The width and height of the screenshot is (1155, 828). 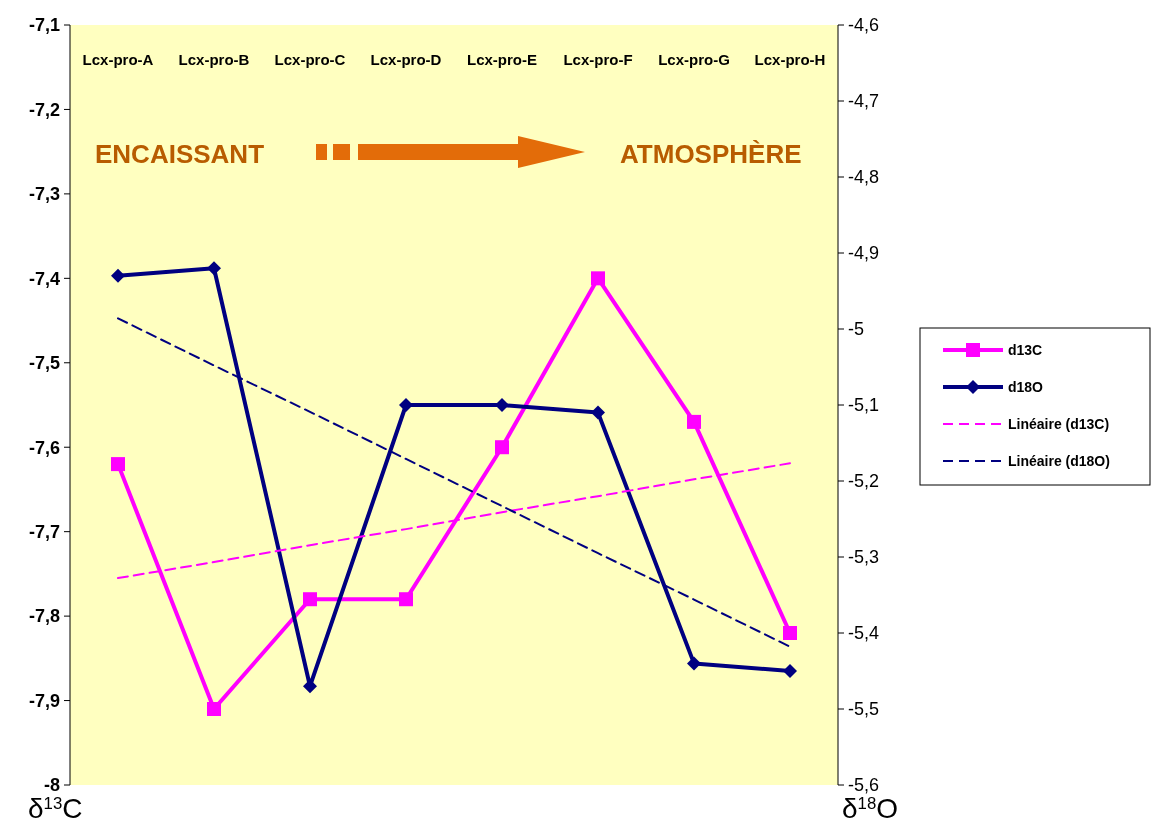 I want to click on y-tick-label: -7,5, so click(x=44, y=363).